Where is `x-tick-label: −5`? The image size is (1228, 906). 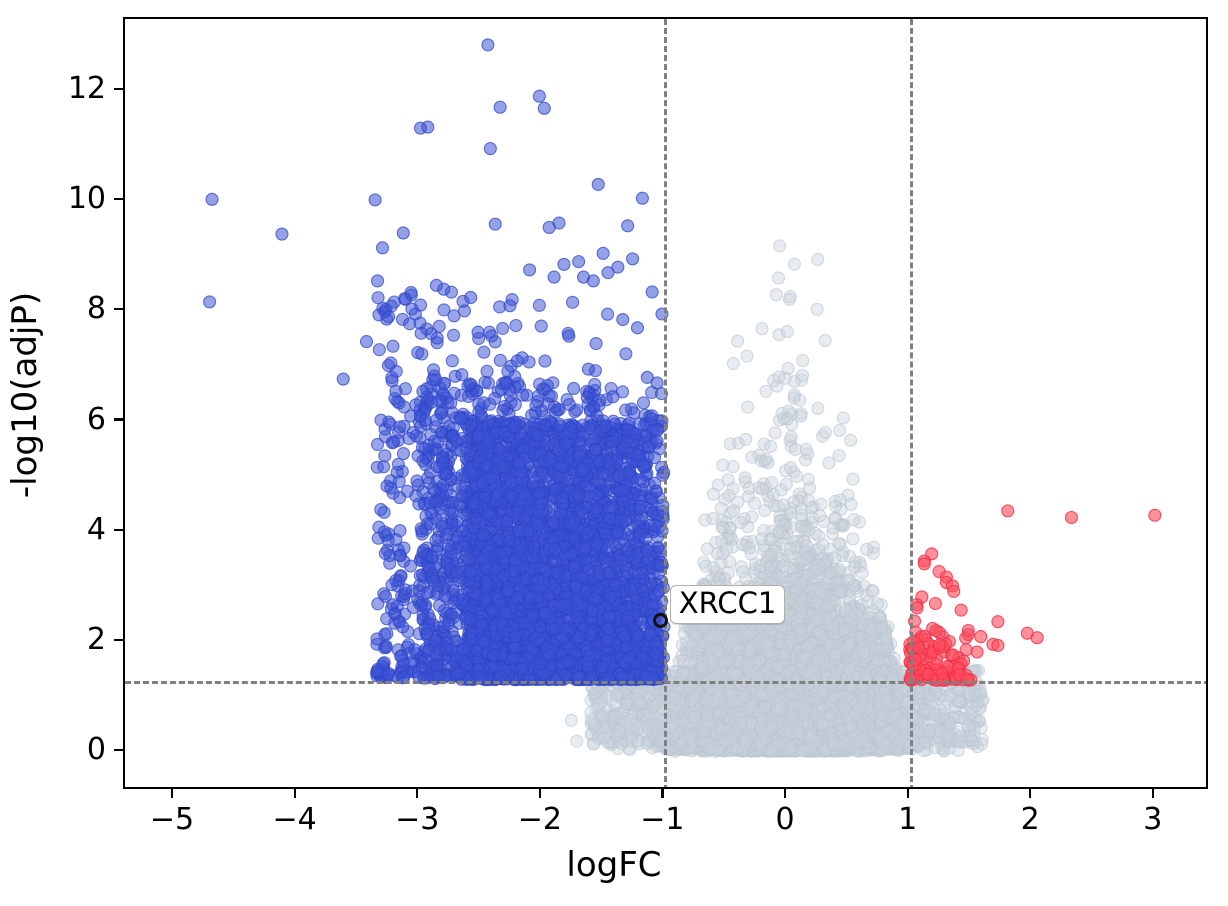
x-tick-label: −5 is located at coordinates (172, 819).